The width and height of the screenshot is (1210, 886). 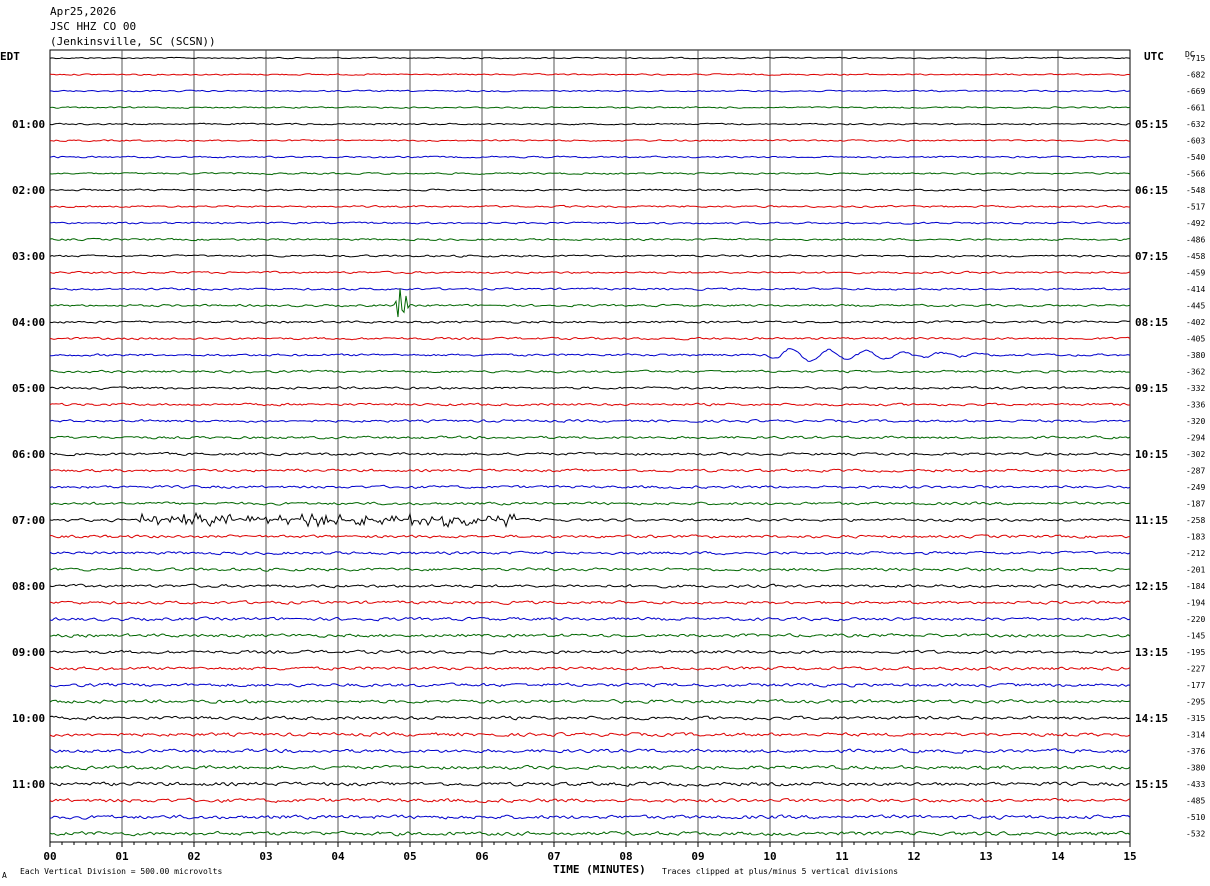 I want to click on dc-offset-label: -459, so click(x=1195, y=273).